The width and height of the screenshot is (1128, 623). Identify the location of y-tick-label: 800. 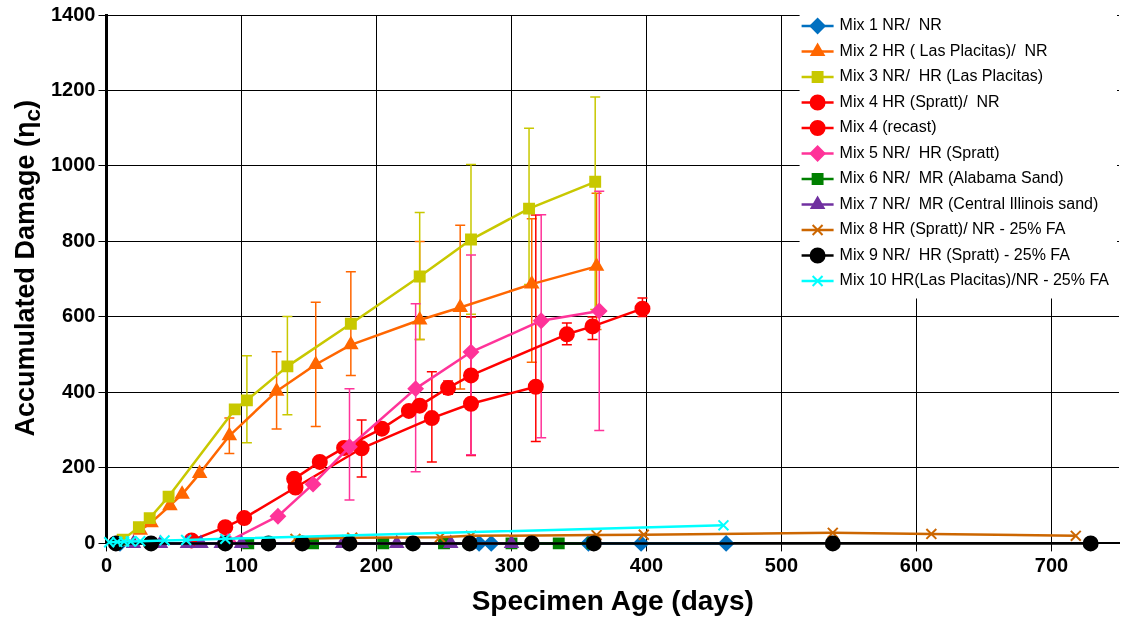
(79, 239).